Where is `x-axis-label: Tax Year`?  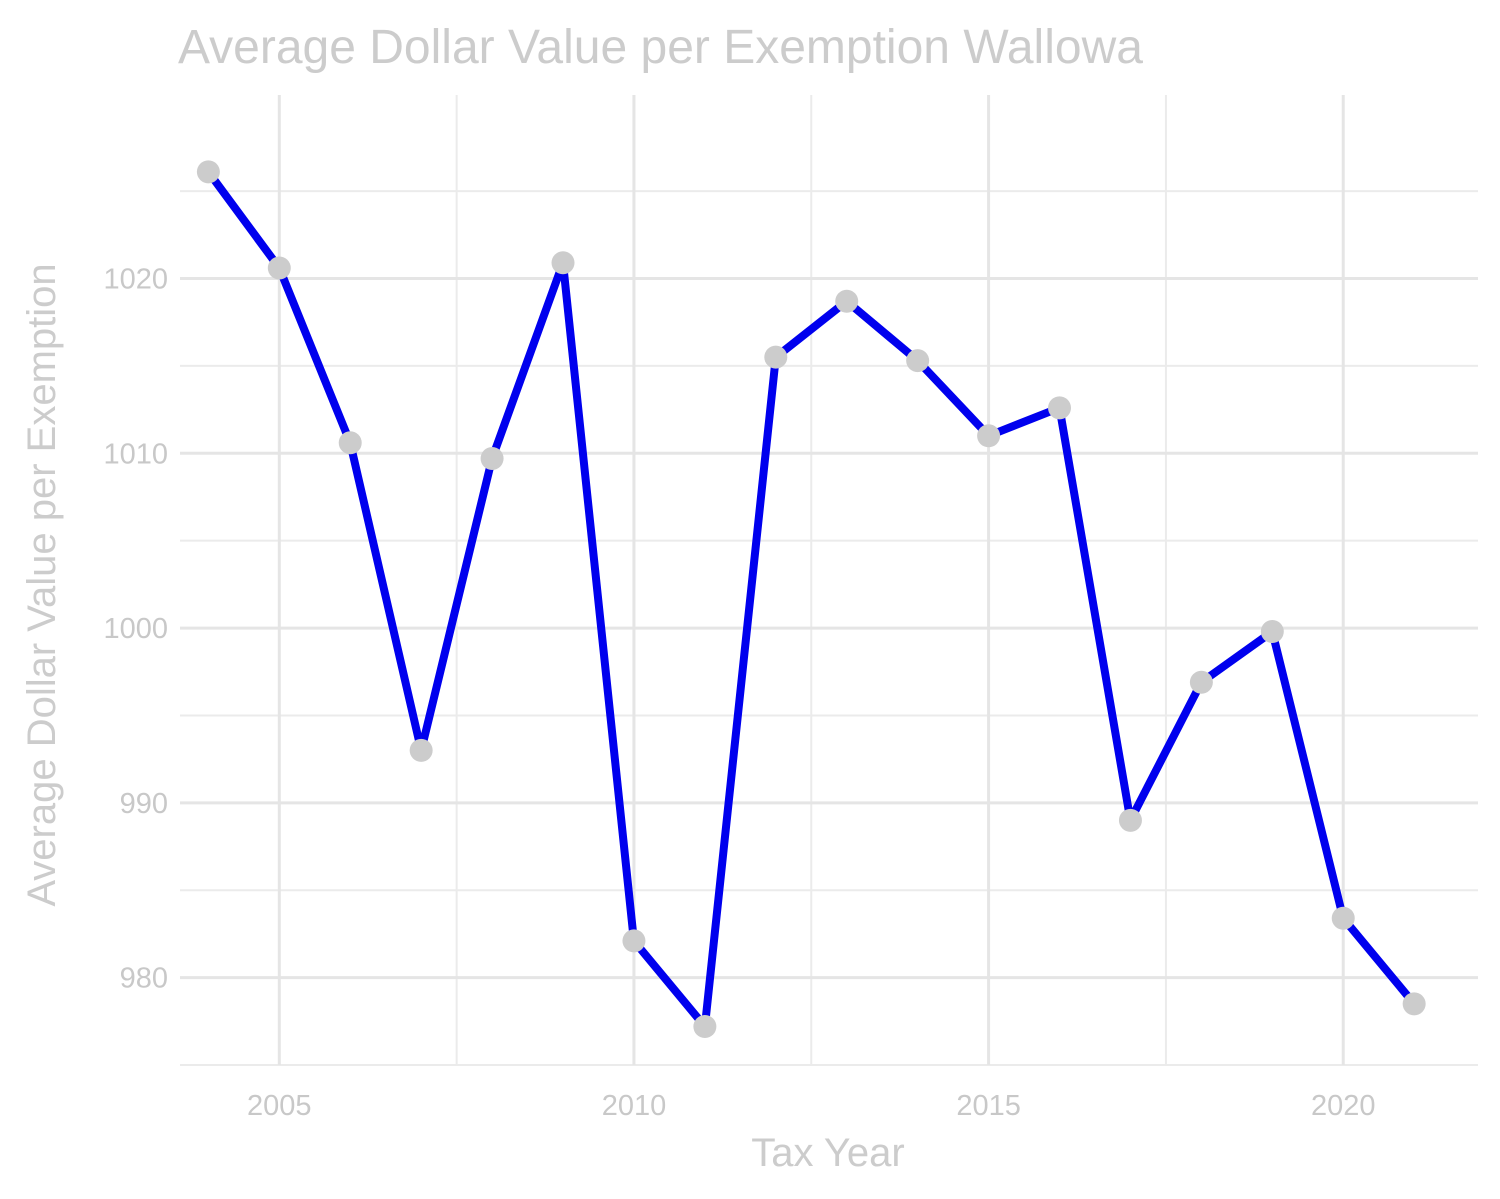
x-axis-label: Tax Year is located at coordinates (827, 1153).